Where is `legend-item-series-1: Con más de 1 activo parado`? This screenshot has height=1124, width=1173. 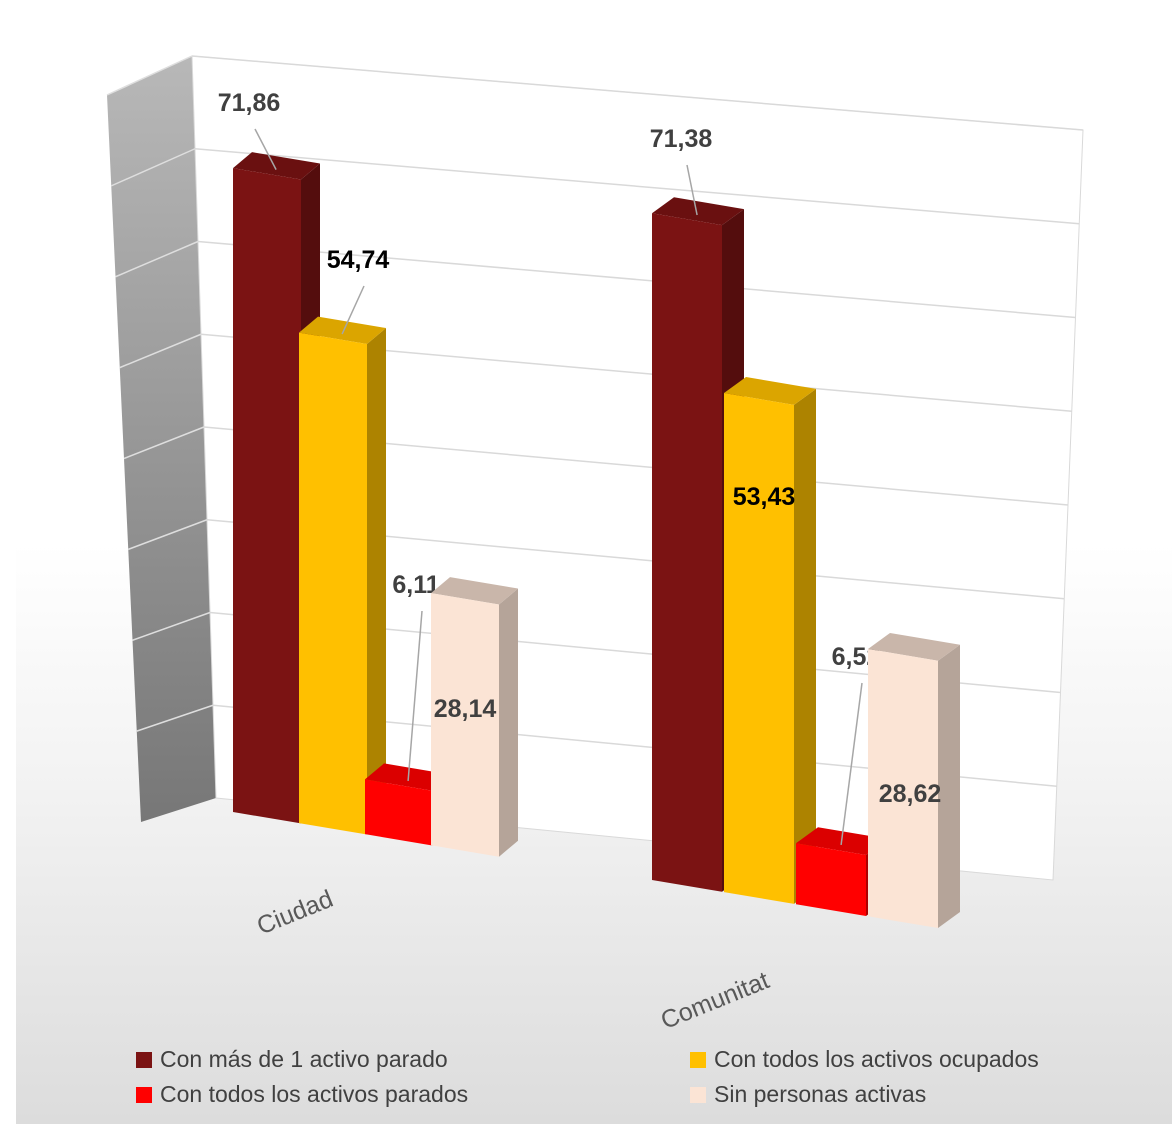 legend-item-series-1: Con más de 1 activo parado is located at coordinates (292, 1059).